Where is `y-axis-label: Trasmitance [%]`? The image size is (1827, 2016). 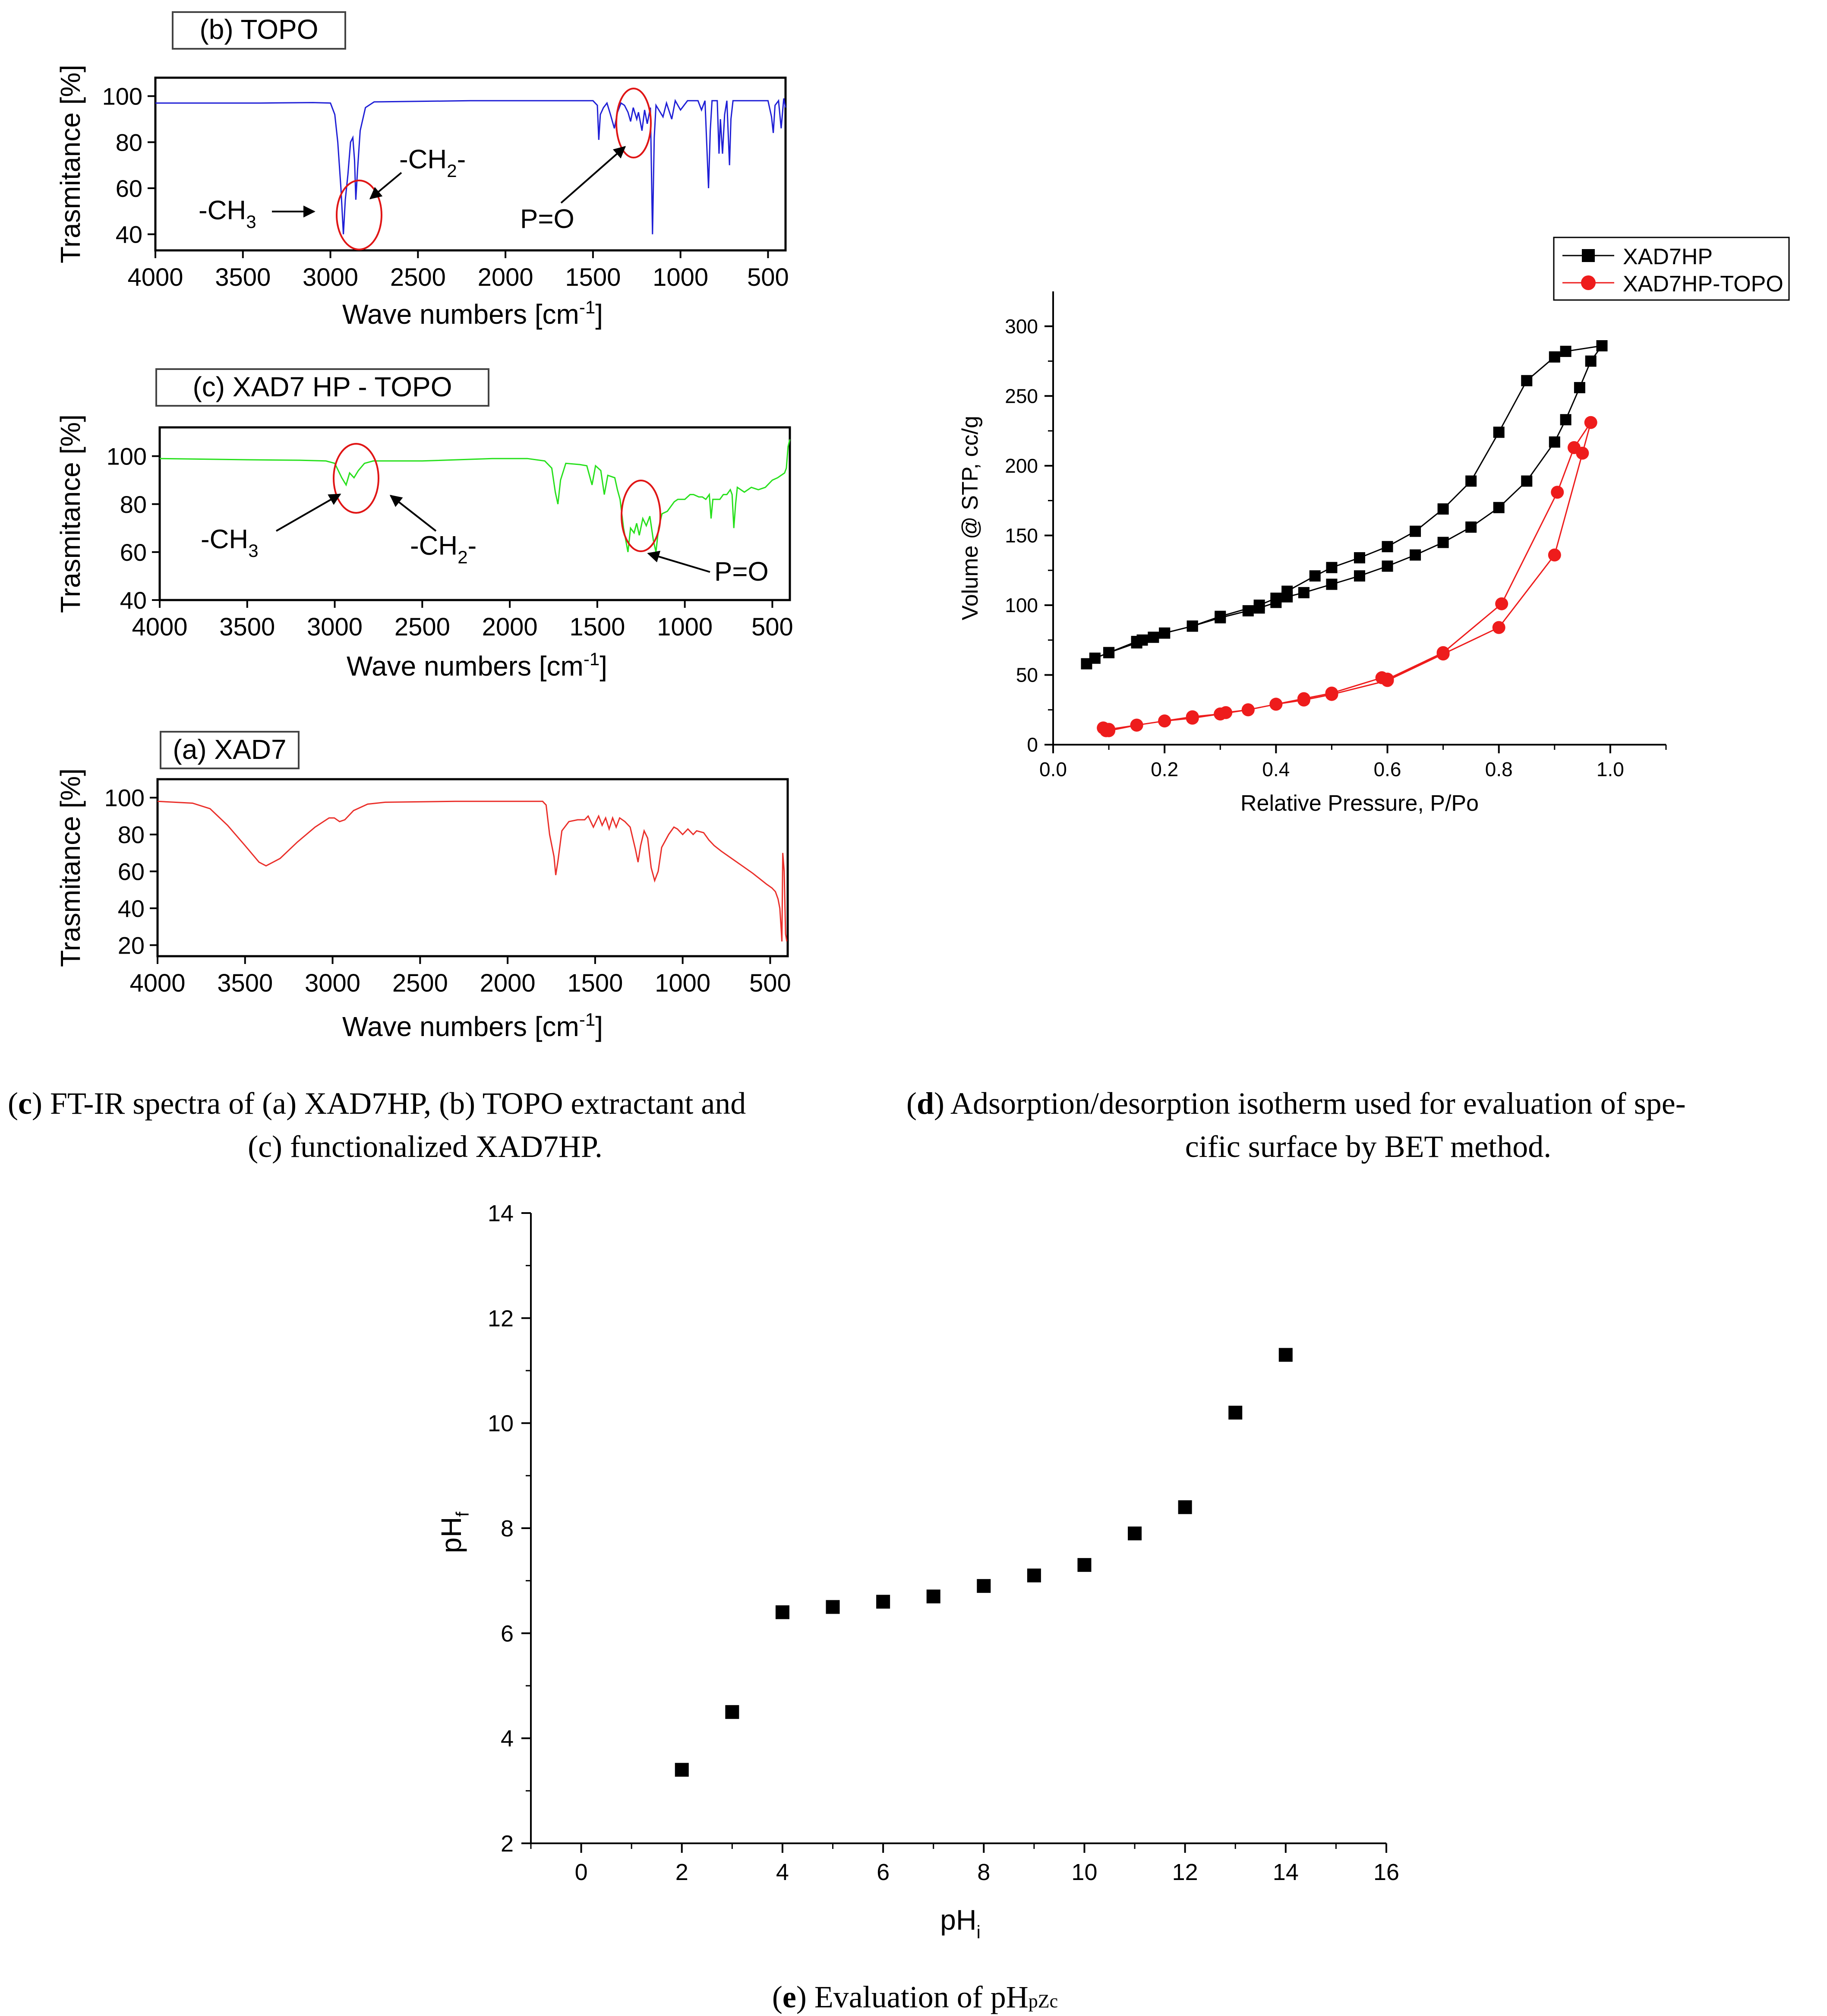 y-axis-label: Trasmitance [%] is located at coordinates (70, 513).